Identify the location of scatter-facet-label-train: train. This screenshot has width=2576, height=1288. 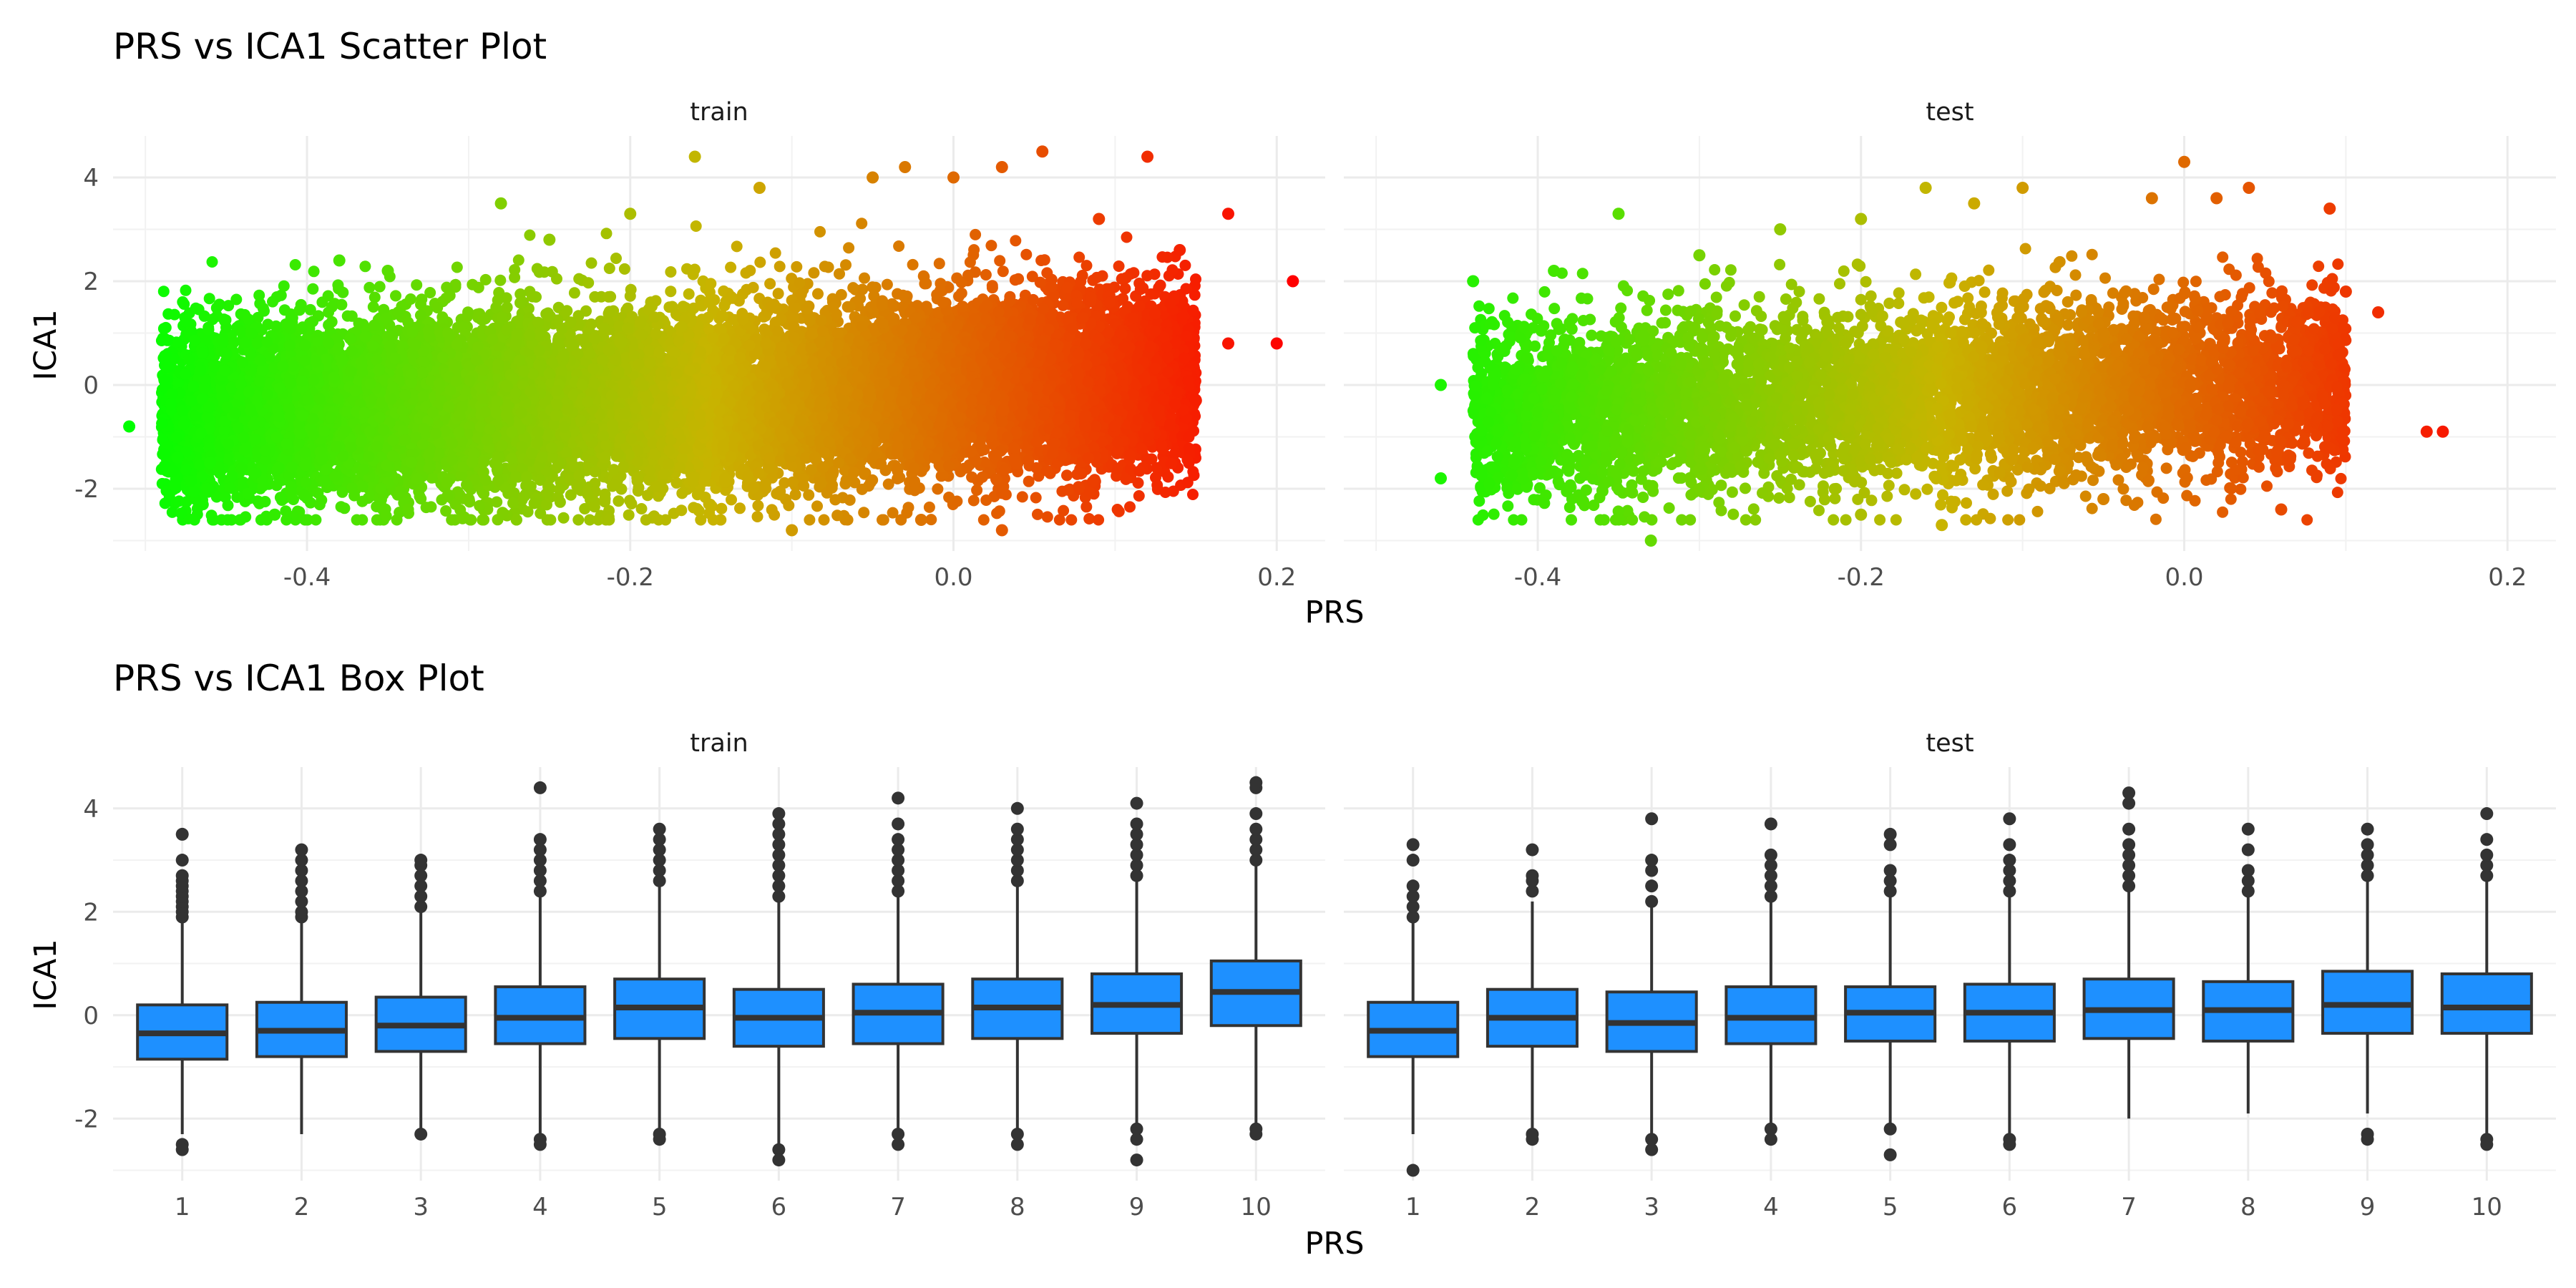
(719, 112).